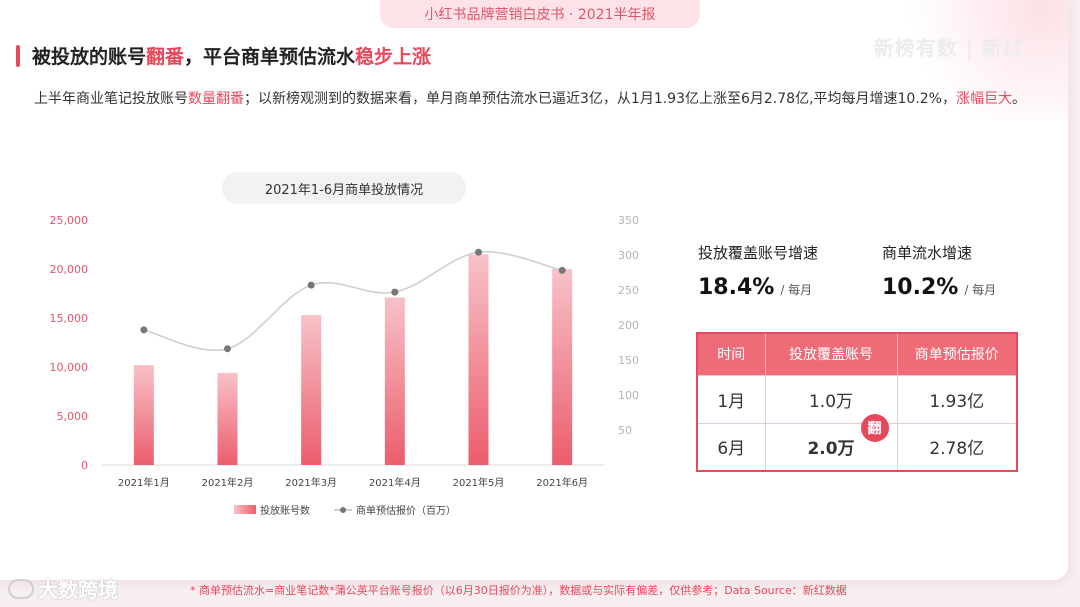 The image size is (1080, 607). I want to click on table-cell: 1.93亿, so click(957, 398).